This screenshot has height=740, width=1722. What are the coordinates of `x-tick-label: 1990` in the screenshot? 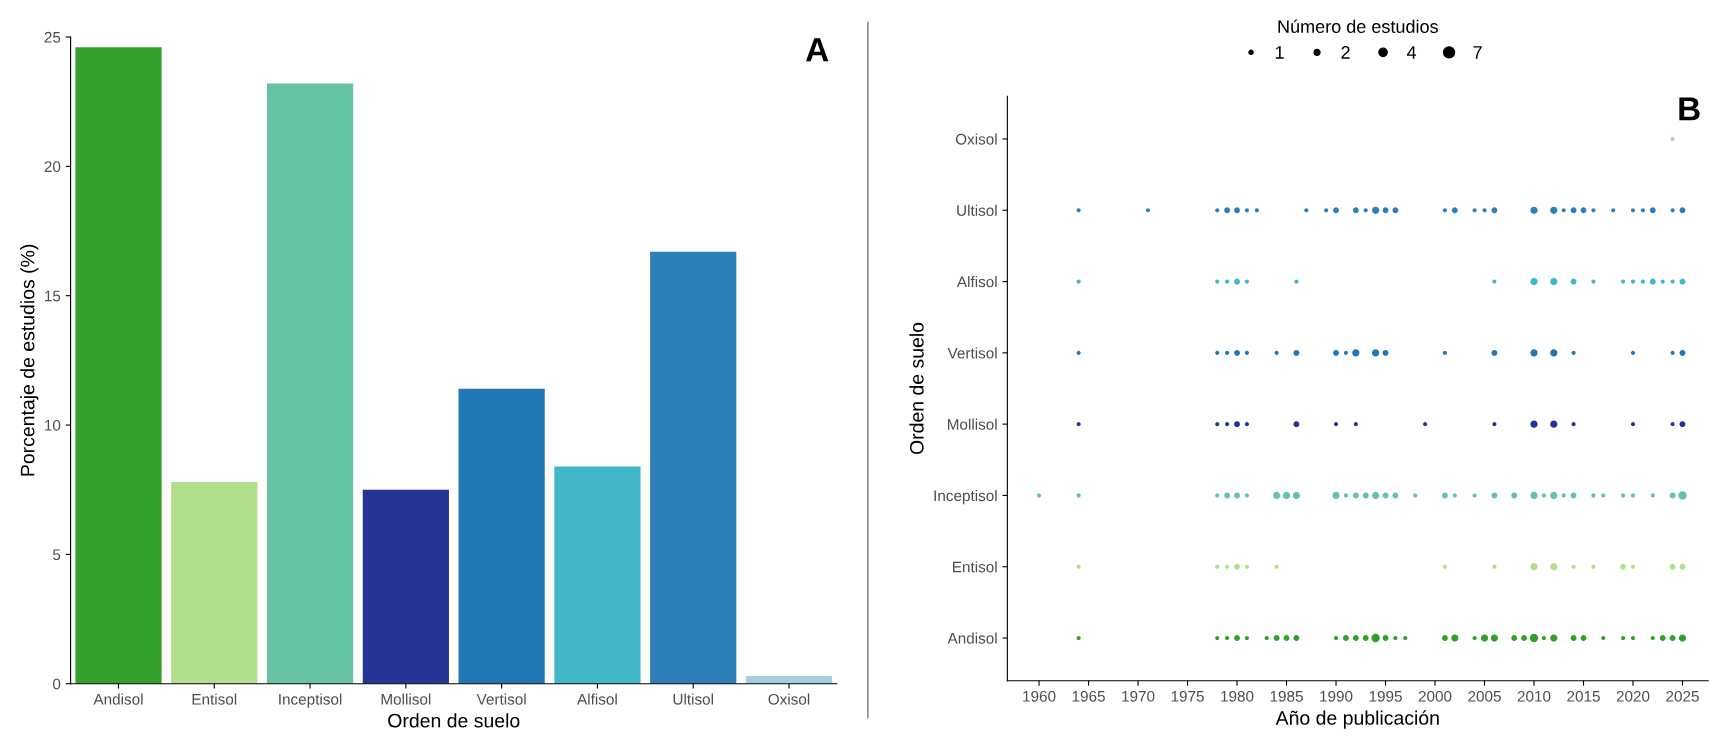 It's located at (1336, 696).